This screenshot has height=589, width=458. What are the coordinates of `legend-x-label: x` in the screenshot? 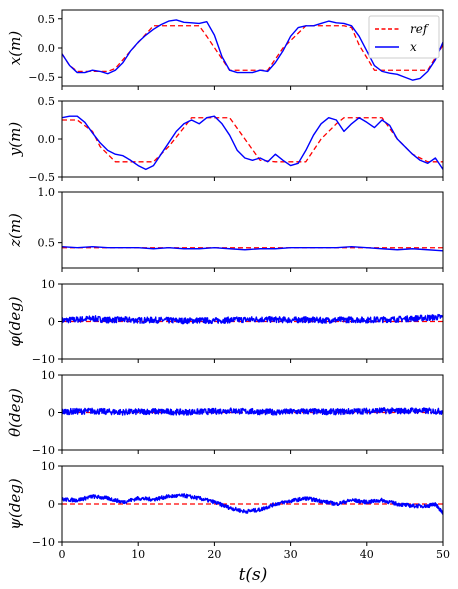 It's located at (413, 47).